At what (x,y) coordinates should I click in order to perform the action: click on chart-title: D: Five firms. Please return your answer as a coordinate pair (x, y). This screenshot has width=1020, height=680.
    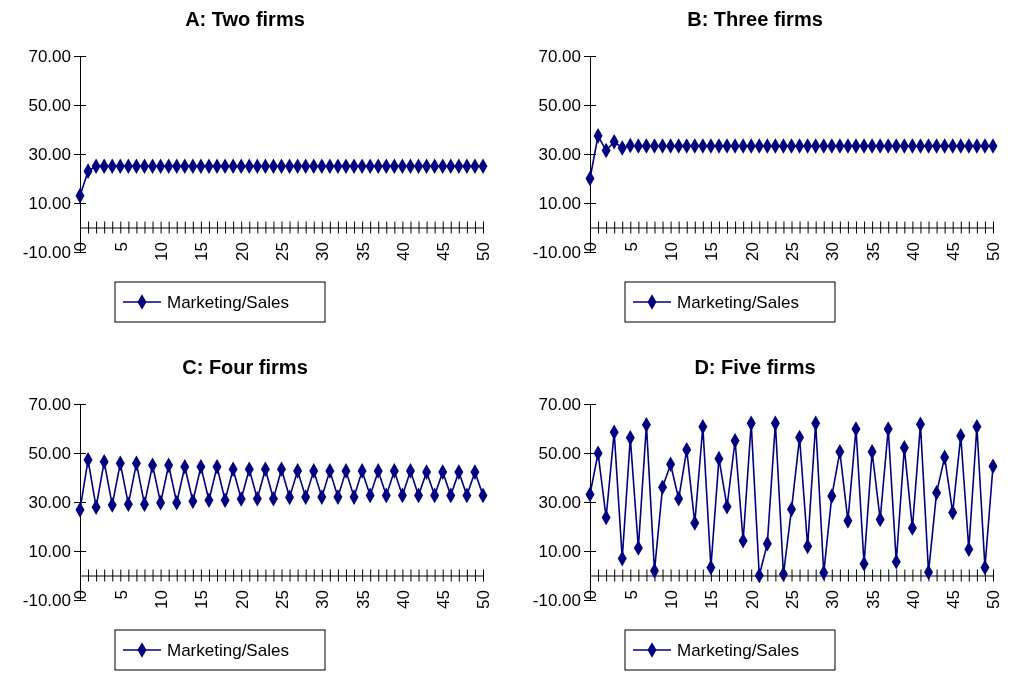
    Looking at the image, I should click on (755, 367).